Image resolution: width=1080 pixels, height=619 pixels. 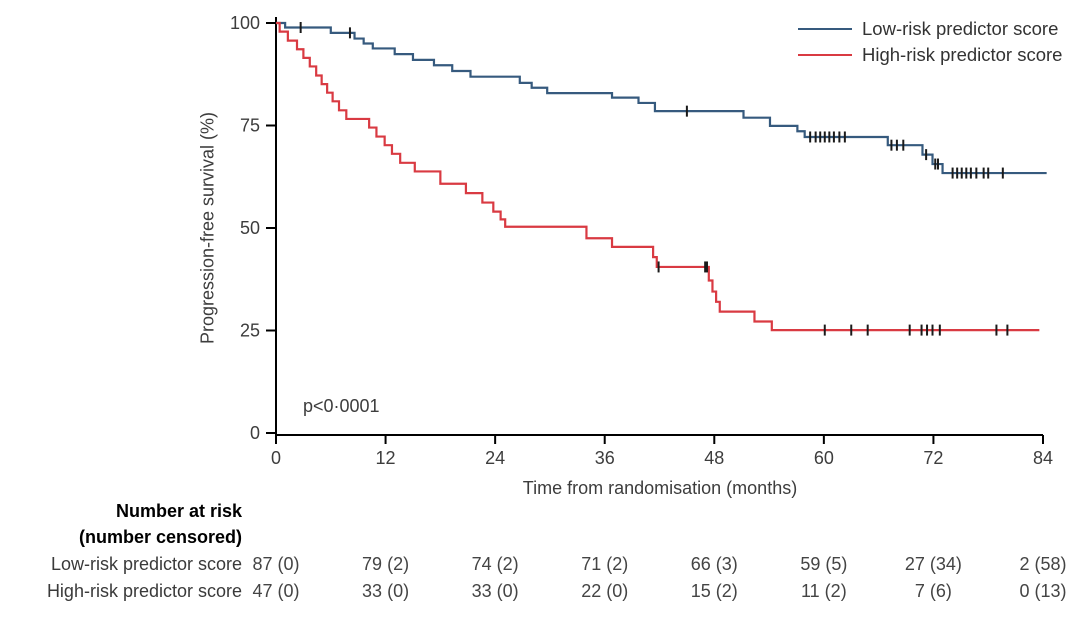 I want to click on p-value-annotation: p<0·0001, so click(x=341, y=406).